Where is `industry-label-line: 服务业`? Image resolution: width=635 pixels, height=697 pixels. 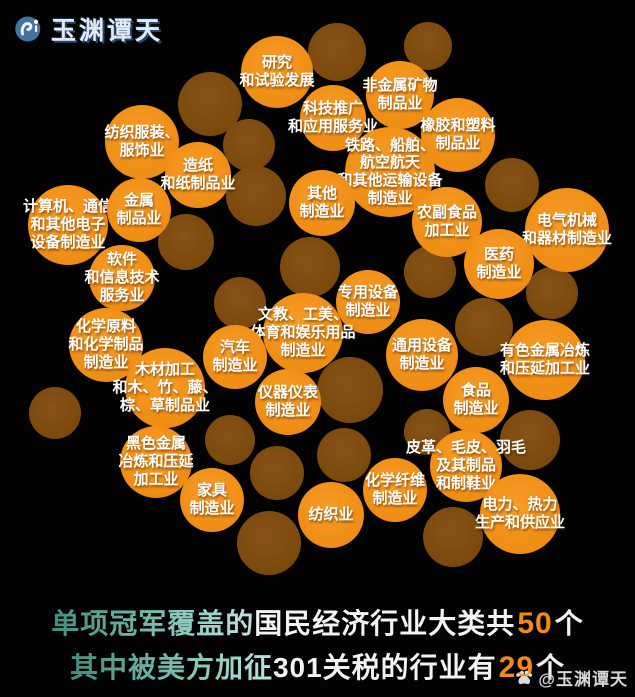
industry-label-line: 服务业 is located at coordinates (122, 295).